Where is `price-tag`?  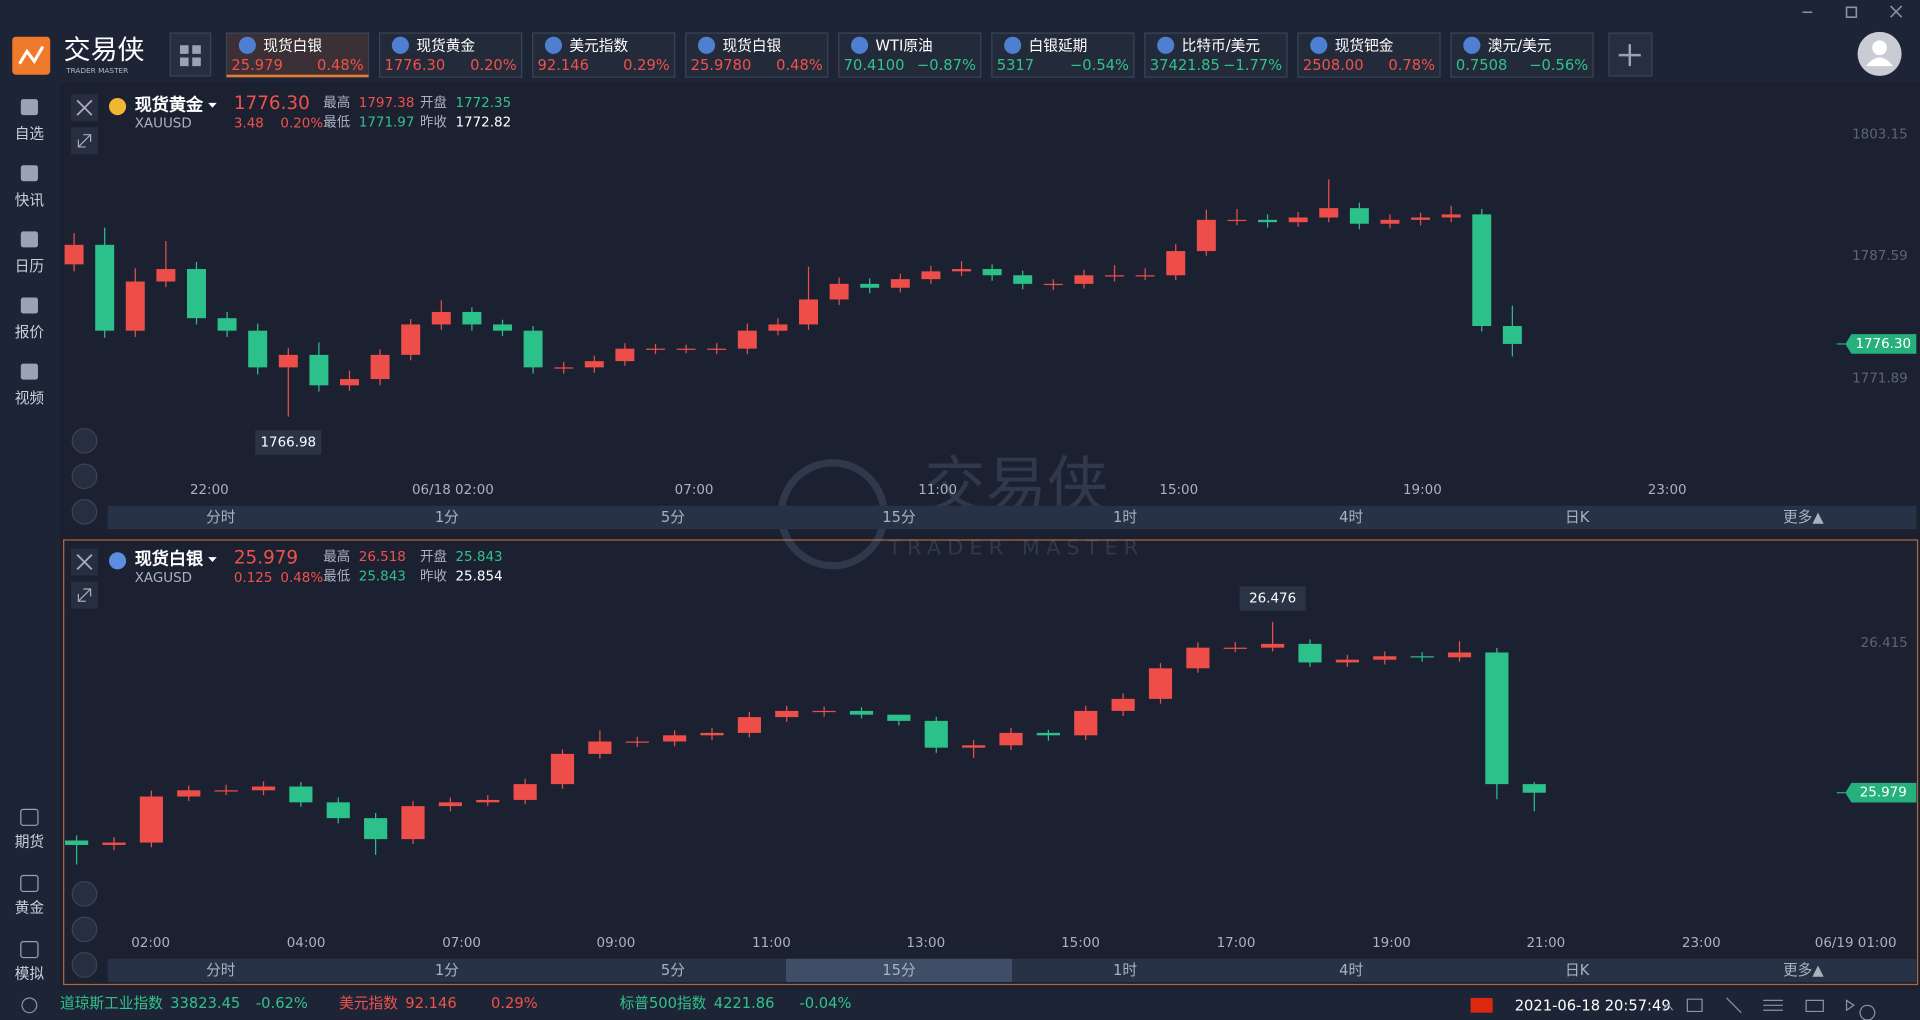
price-tag is located at coordinates (1881, 792).